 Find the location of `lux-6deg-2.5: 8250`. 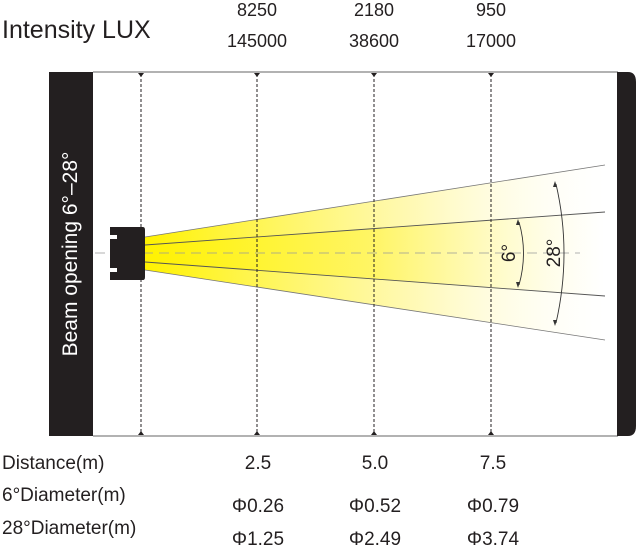

lux-6deg-2.5: 8250 is located at coordinates (257, 10).